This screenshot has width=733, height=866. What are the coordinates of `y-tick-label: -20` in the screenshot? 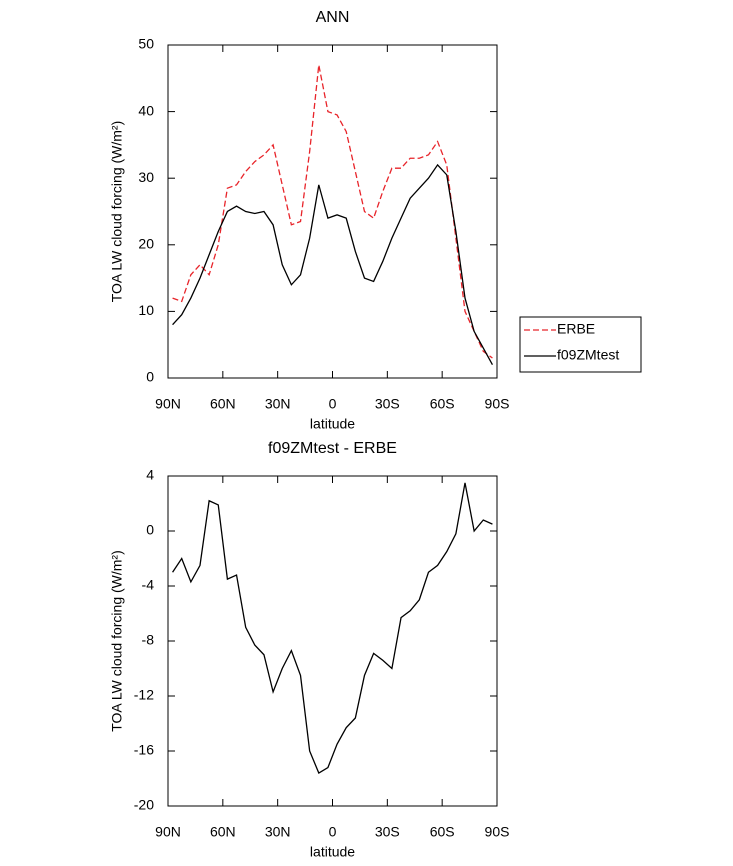 It's located at (144, 805).